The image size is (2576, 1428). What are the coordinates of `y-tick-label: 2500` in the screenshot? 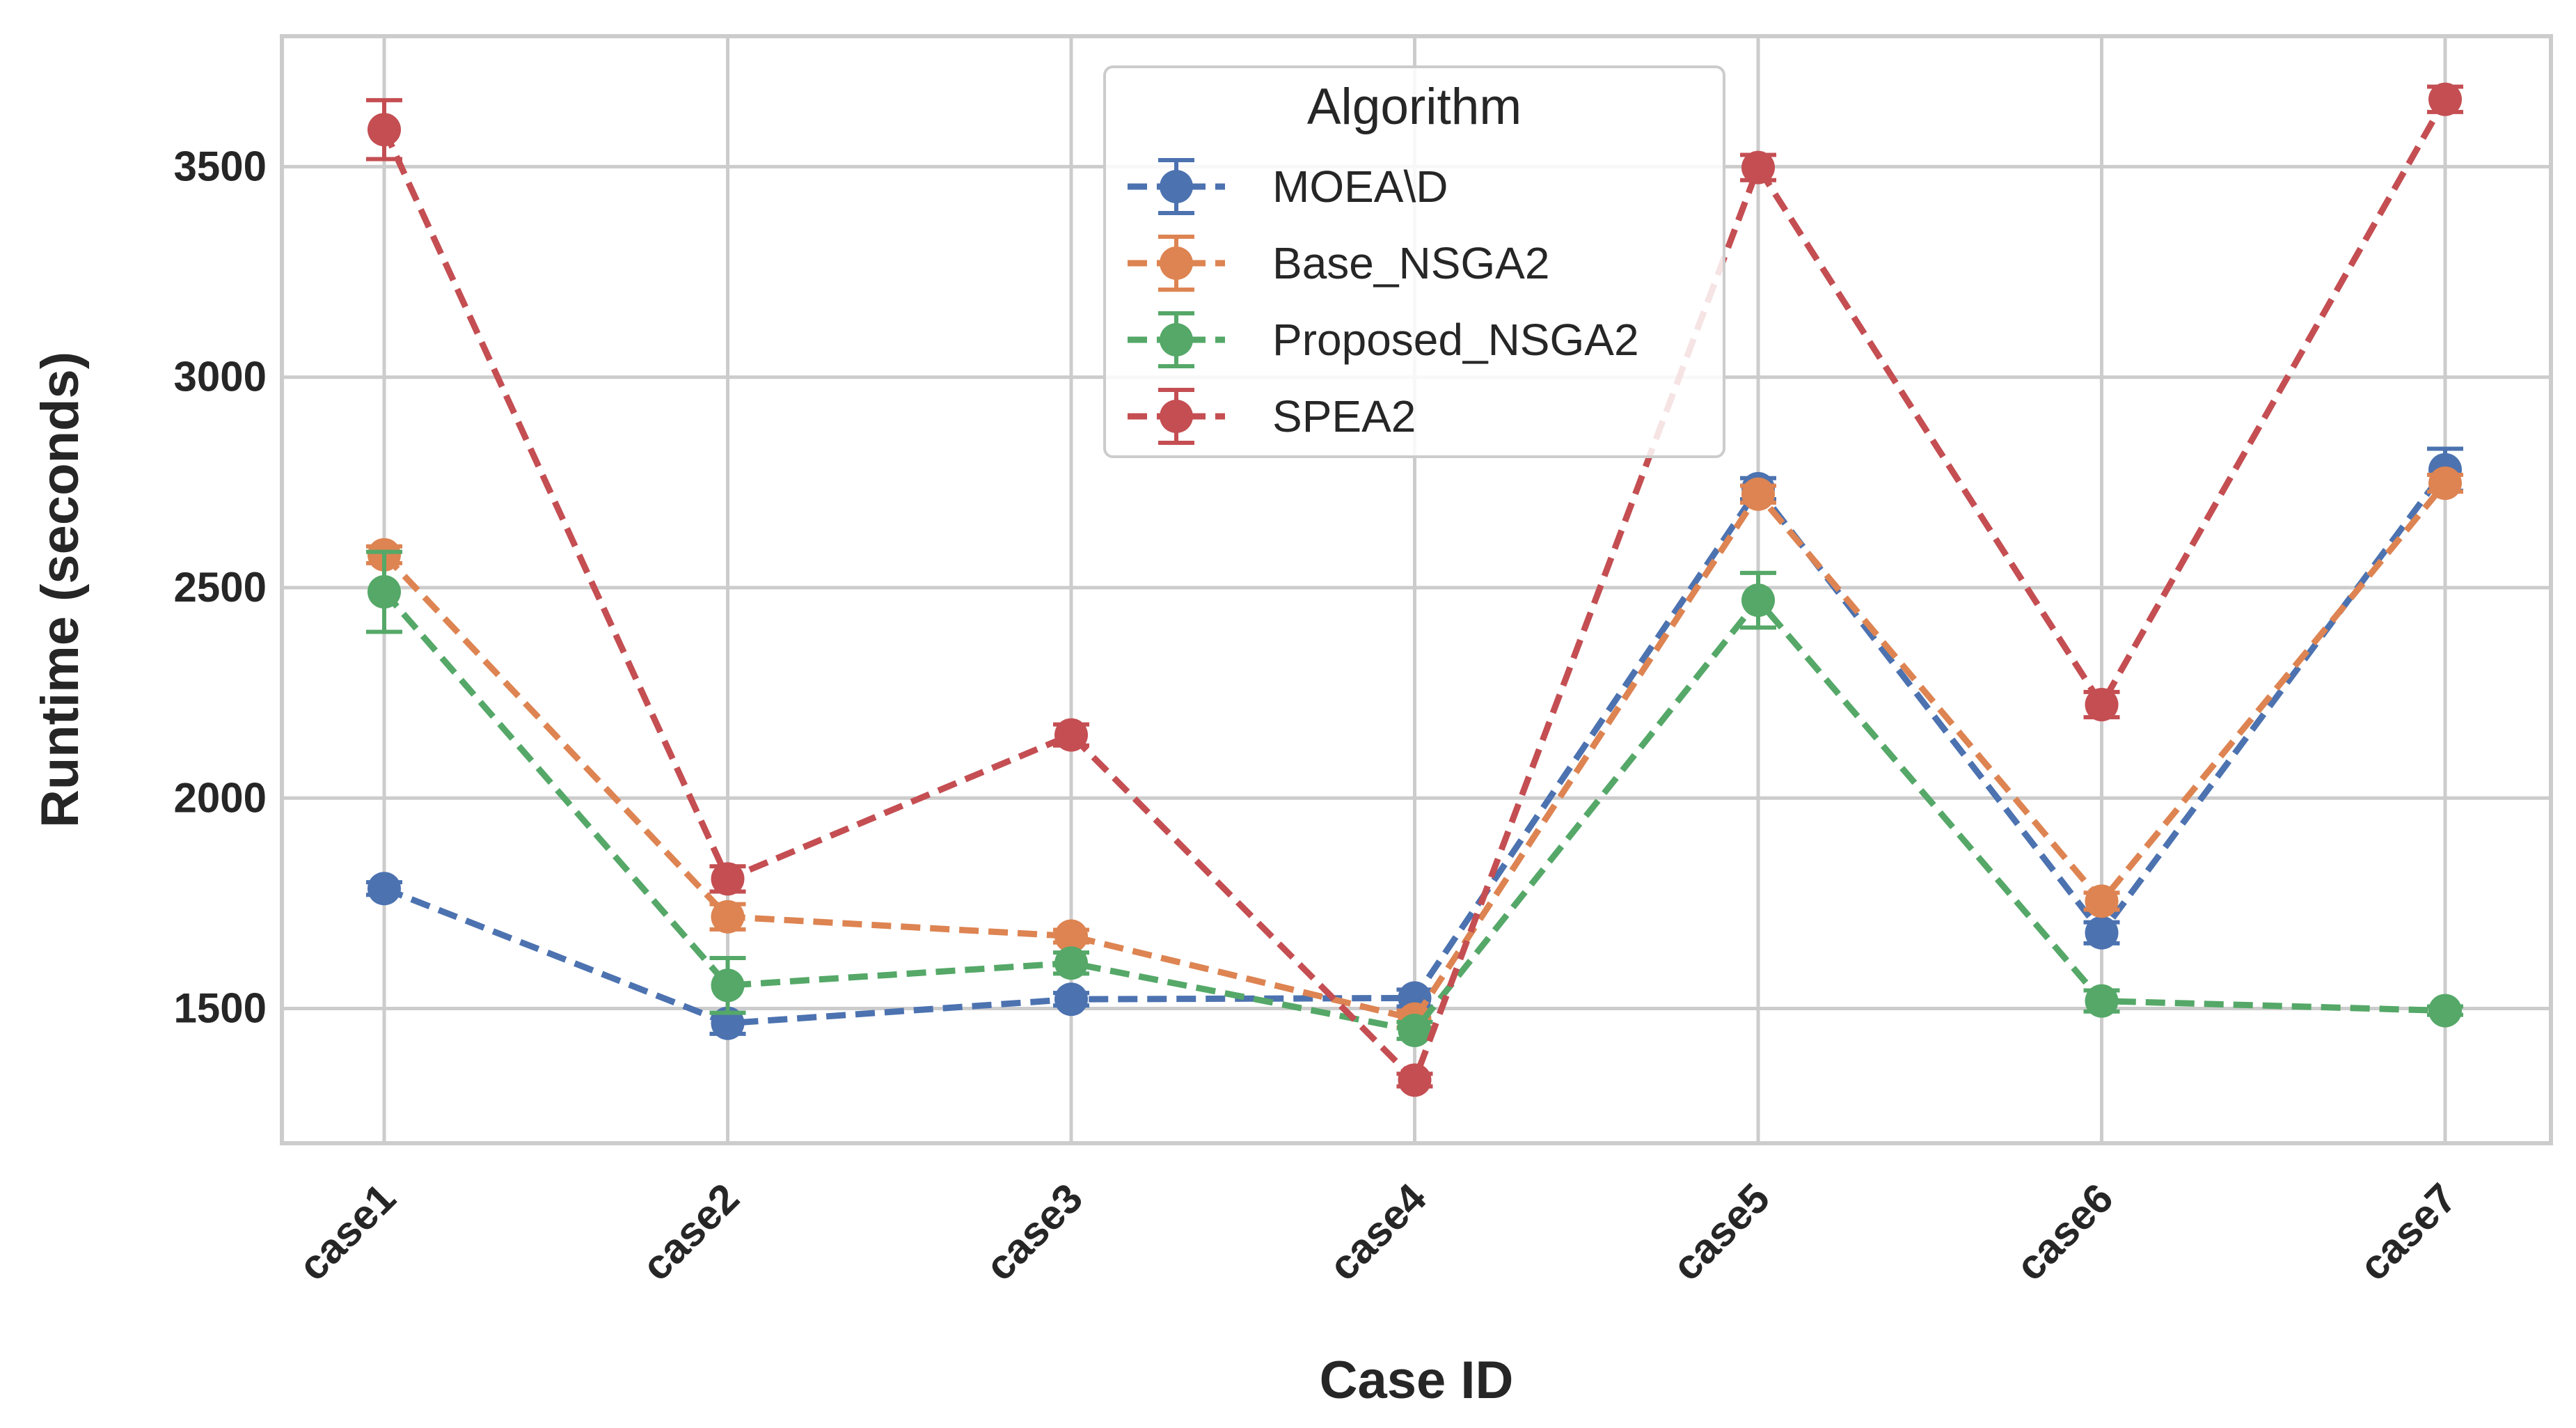 It's located at (220, 588).